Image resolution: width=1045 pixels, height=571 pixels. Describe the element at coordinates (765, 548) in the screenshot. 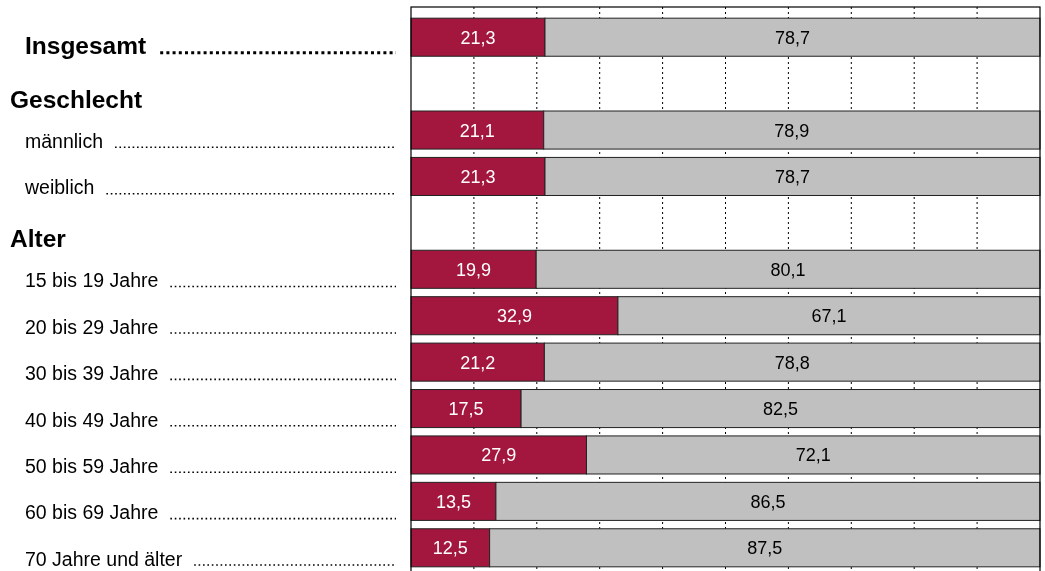

I see `data-label: 87,5` at that location.